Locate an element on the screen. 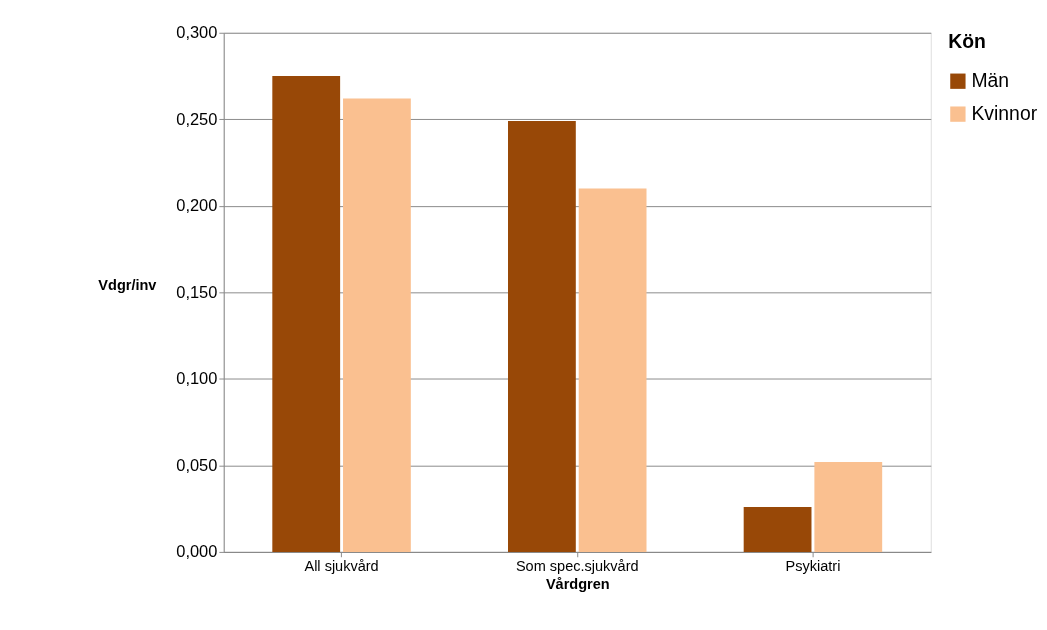 Image resolution: width=1047 pixels, height=630 pixels. legend-label: Män is located at coordinates (990, 80).